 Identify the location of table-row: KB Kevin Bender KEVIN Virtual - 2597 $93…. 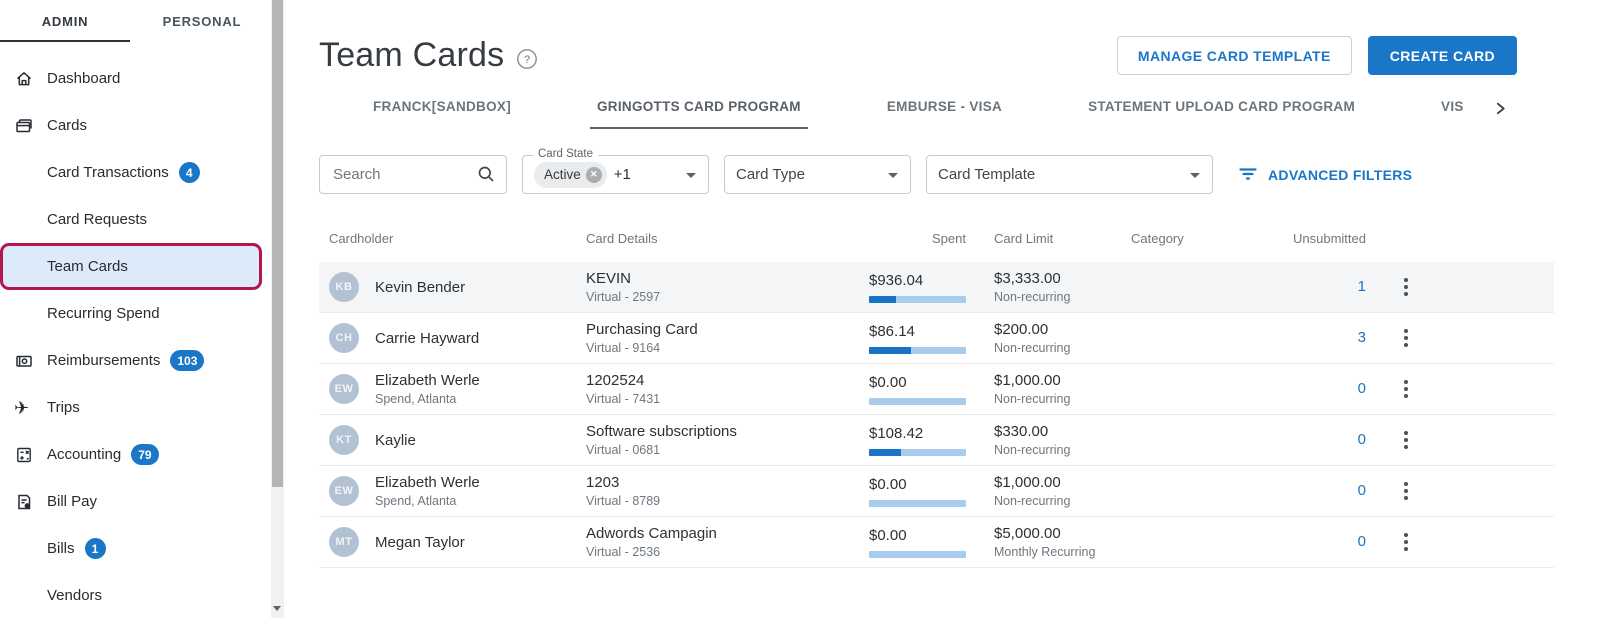
(936, 287).